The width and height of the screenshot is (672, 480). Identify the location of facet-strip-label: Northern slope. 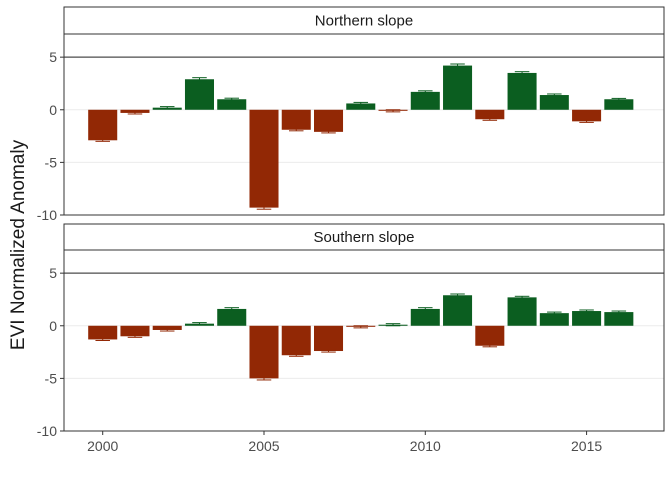
(364, 21).